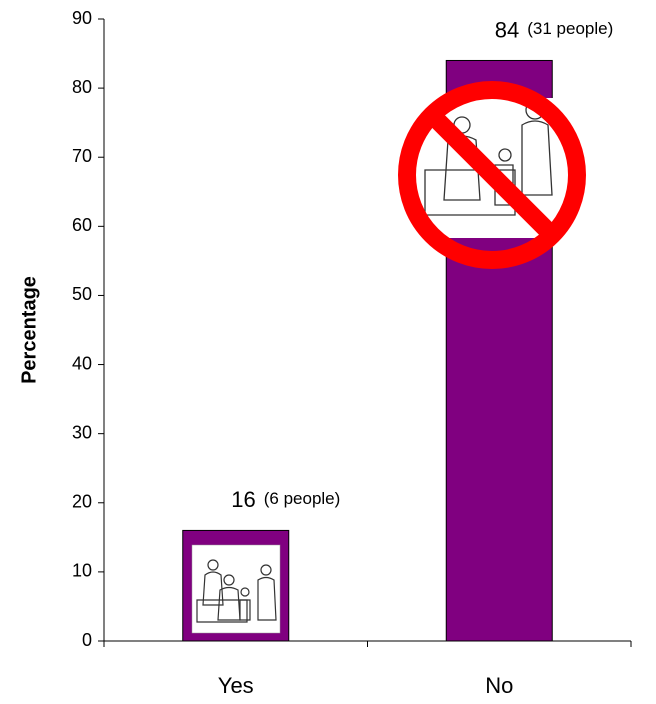  Describe the element at coordinates (82, 87) in the screenshot. I see `y-tick-label: 80` at that location.